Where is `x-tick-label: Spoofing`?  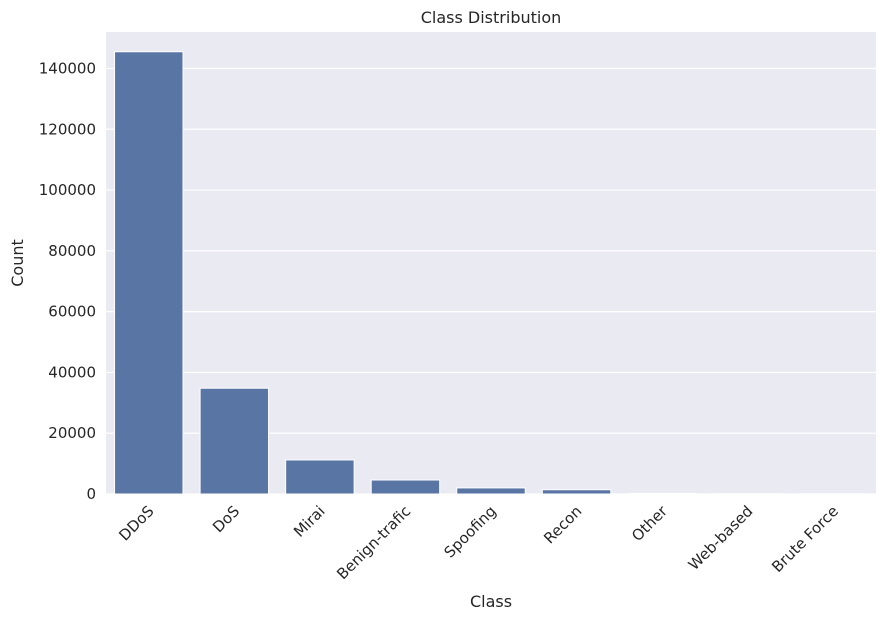
x-tick-label: Spoofing is located at coordinates (470, 531).